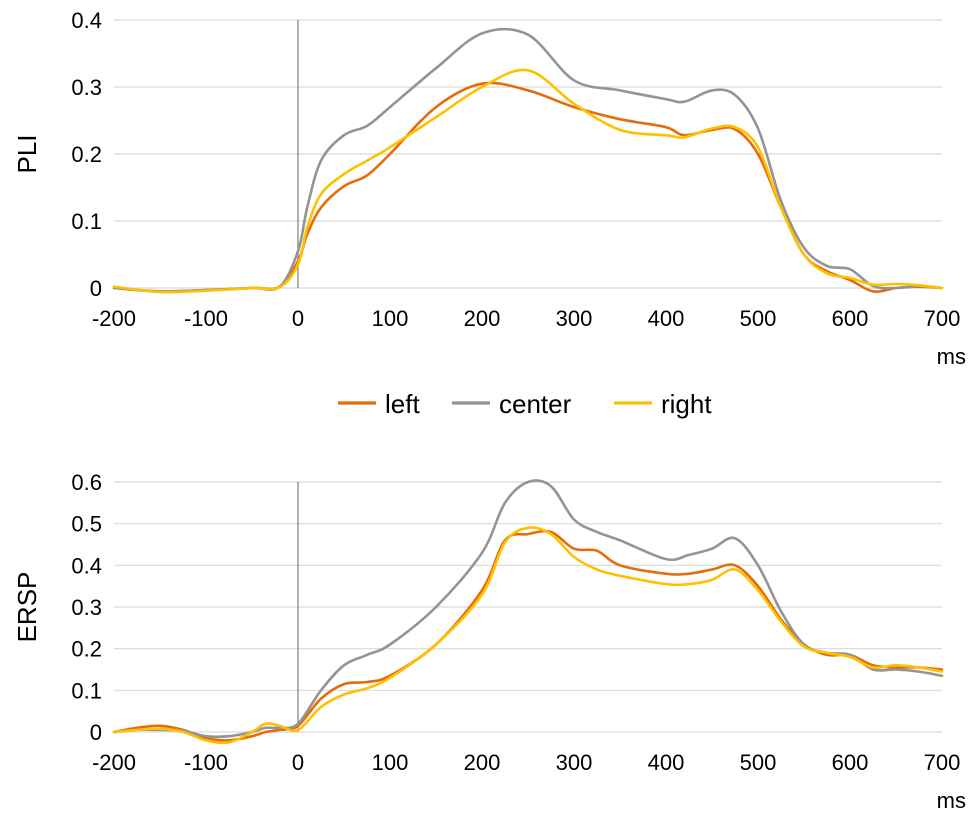  Describe the element at coordinates (535, 404) in the screenshot. I see `legend-label-center: center` at that location.